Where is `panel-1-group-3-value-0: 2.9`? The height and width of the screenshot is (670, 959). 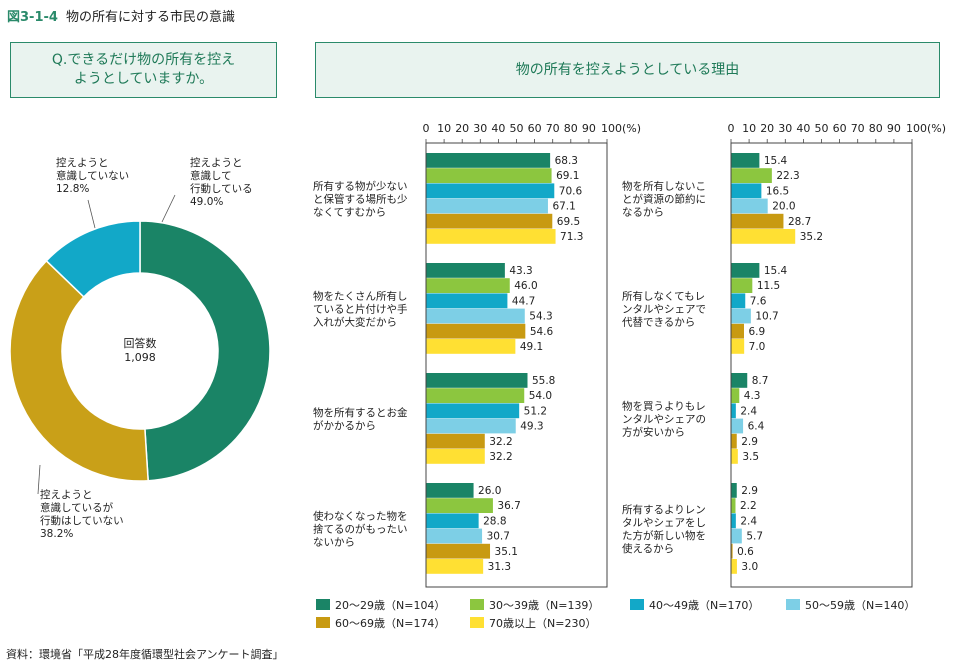
panel-1-group-3-value-0: 2.9 is located at coordinates (749, 491).